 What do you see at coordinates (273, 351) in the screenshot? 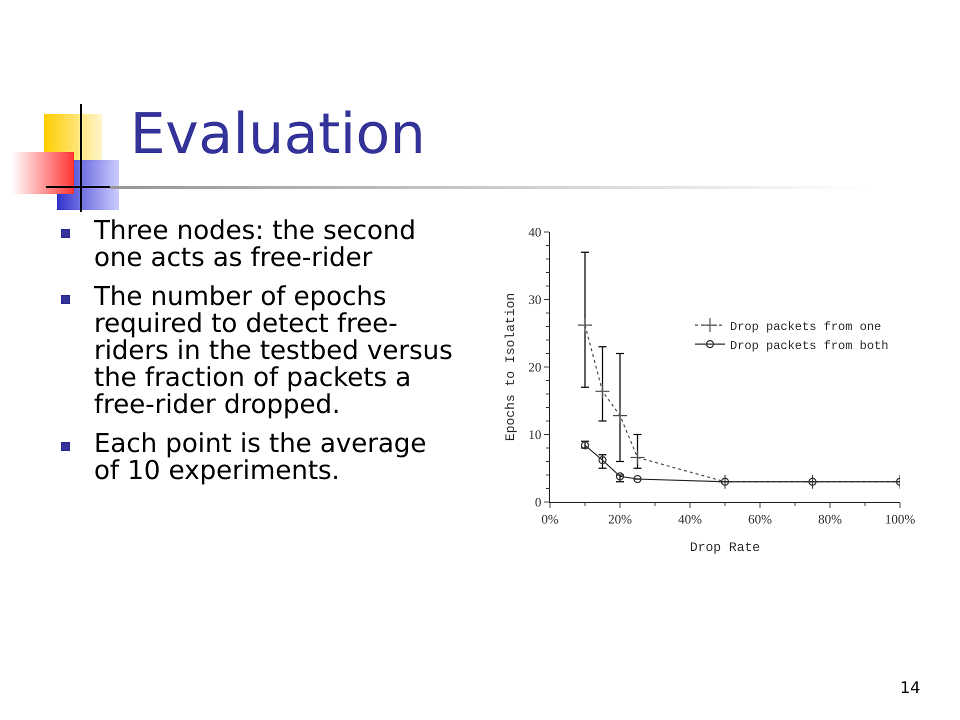
I see `text: The number of epochs required to detect free-riders in the testbed versus the fraction of packets a free-rider dropped.` at bounding box center [273, 351].